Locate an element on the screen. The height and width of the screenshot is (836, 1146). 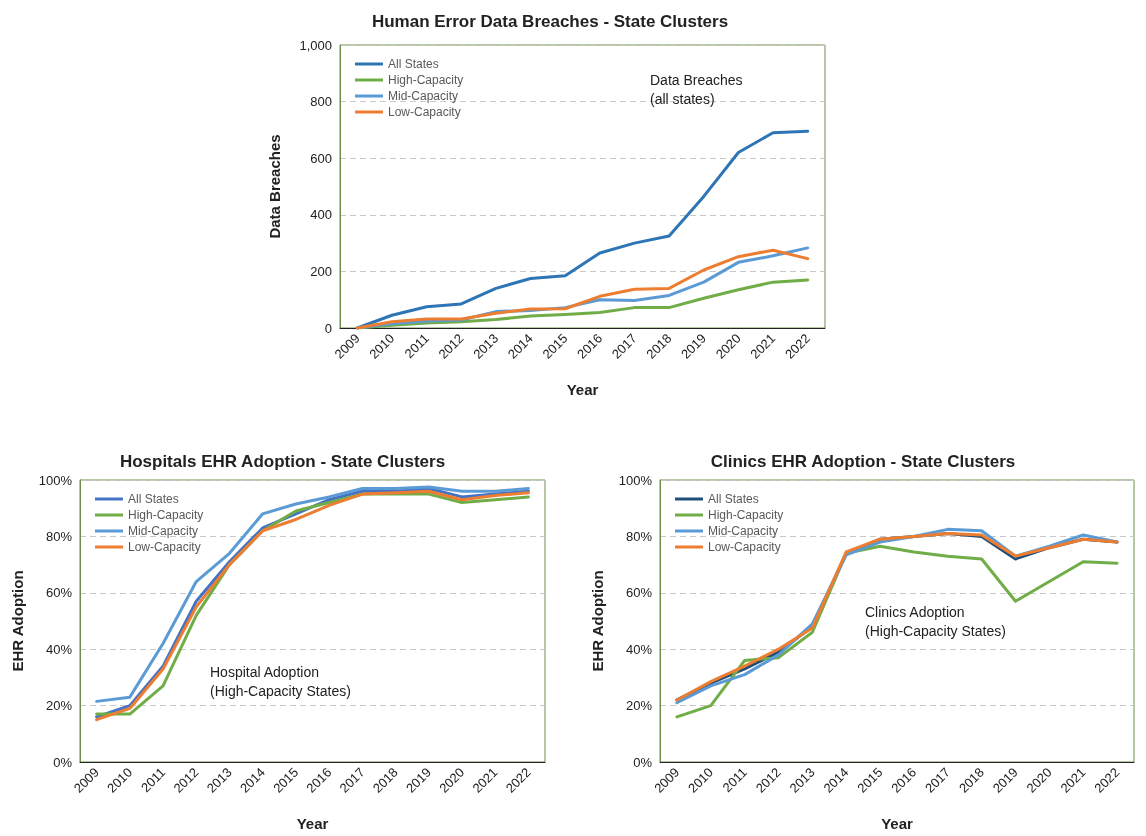
annotation: Clinics Adoption (High-Capacity States) is located at coordinates (935, 621).